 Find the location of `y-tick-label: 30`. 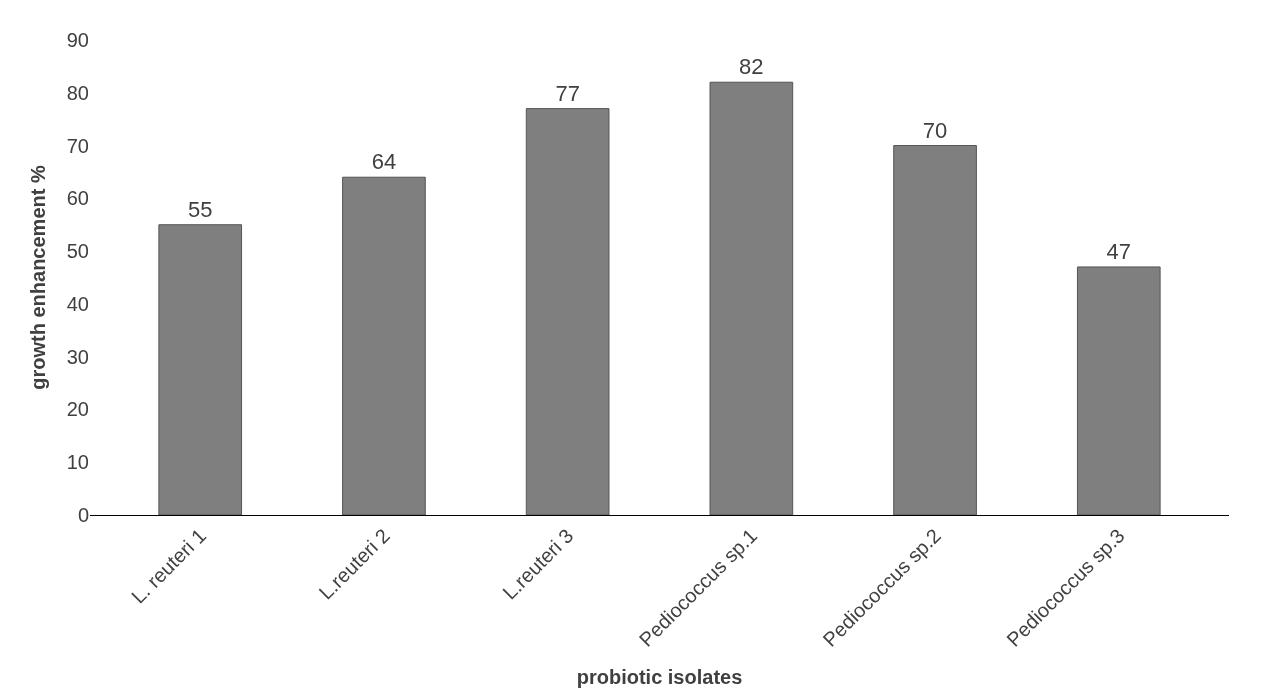

y-tick-label: 30 is located at coordinates (77, 356).